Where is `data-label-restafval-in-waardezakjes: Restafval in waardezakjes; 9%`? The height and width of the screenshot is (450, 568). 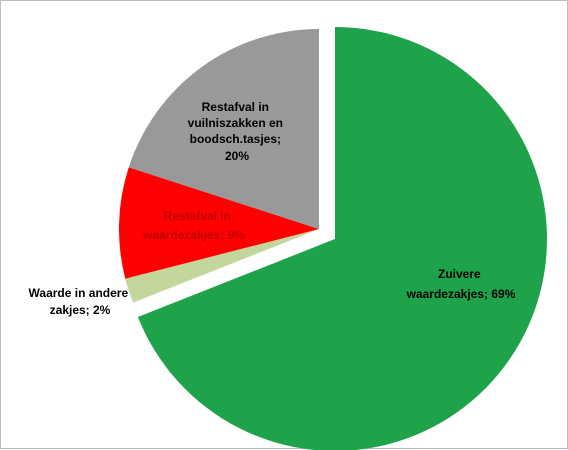
data-label-restafval-in-waardezakjes: Restafval in waardezakjes; 9% is located at coordinates (193, 225).